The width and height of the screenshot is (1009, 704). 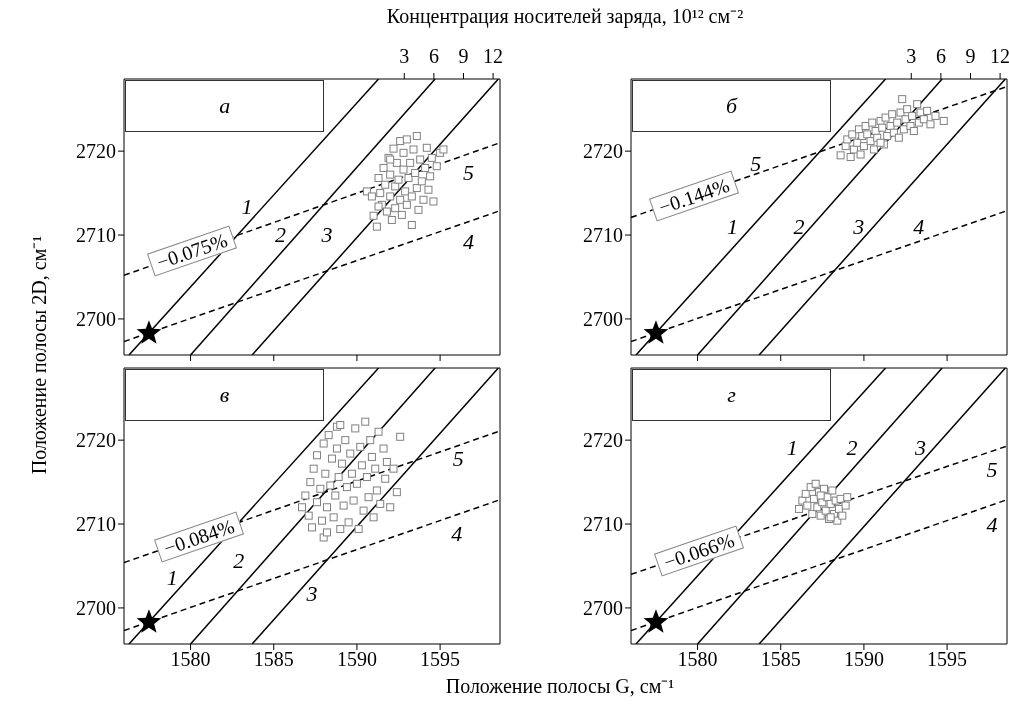 I want to click on x-axis-title: Положение полосы G, см⁻¹, so click(x=560, y=686).